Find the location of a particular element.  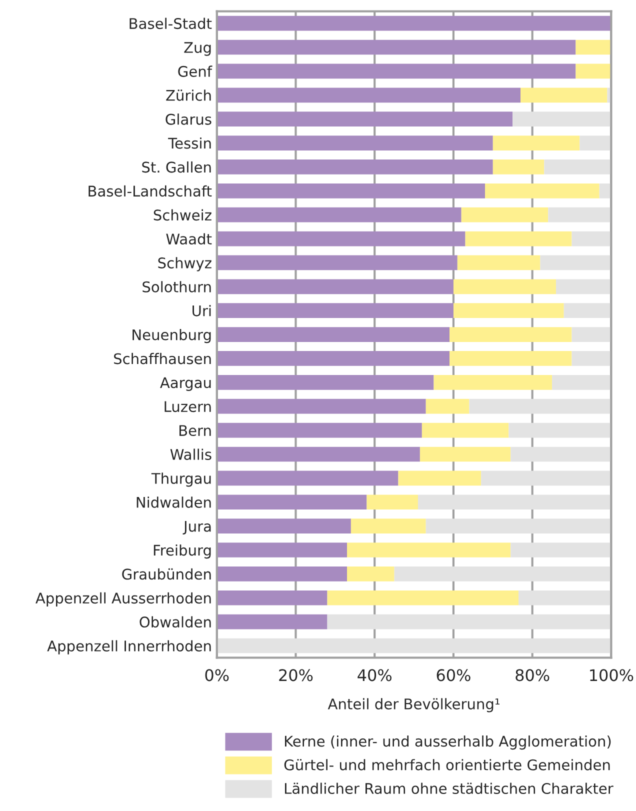

y-tick-label: Neuenburg is located at coordinates (171, 336).